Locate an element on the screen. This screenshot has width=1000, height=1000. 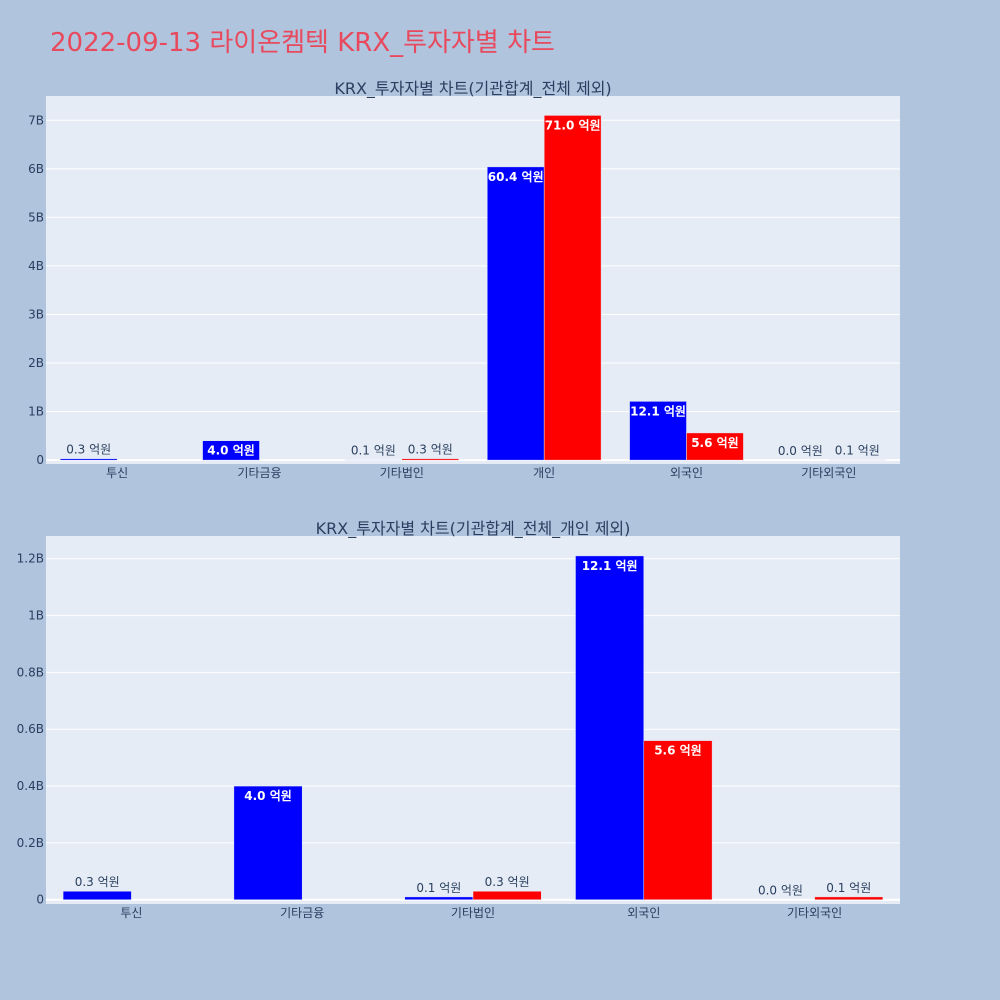
chart-title: KRX_투자자별 차트(기관합계_전체 제외) is located at coordinates (472, 89).